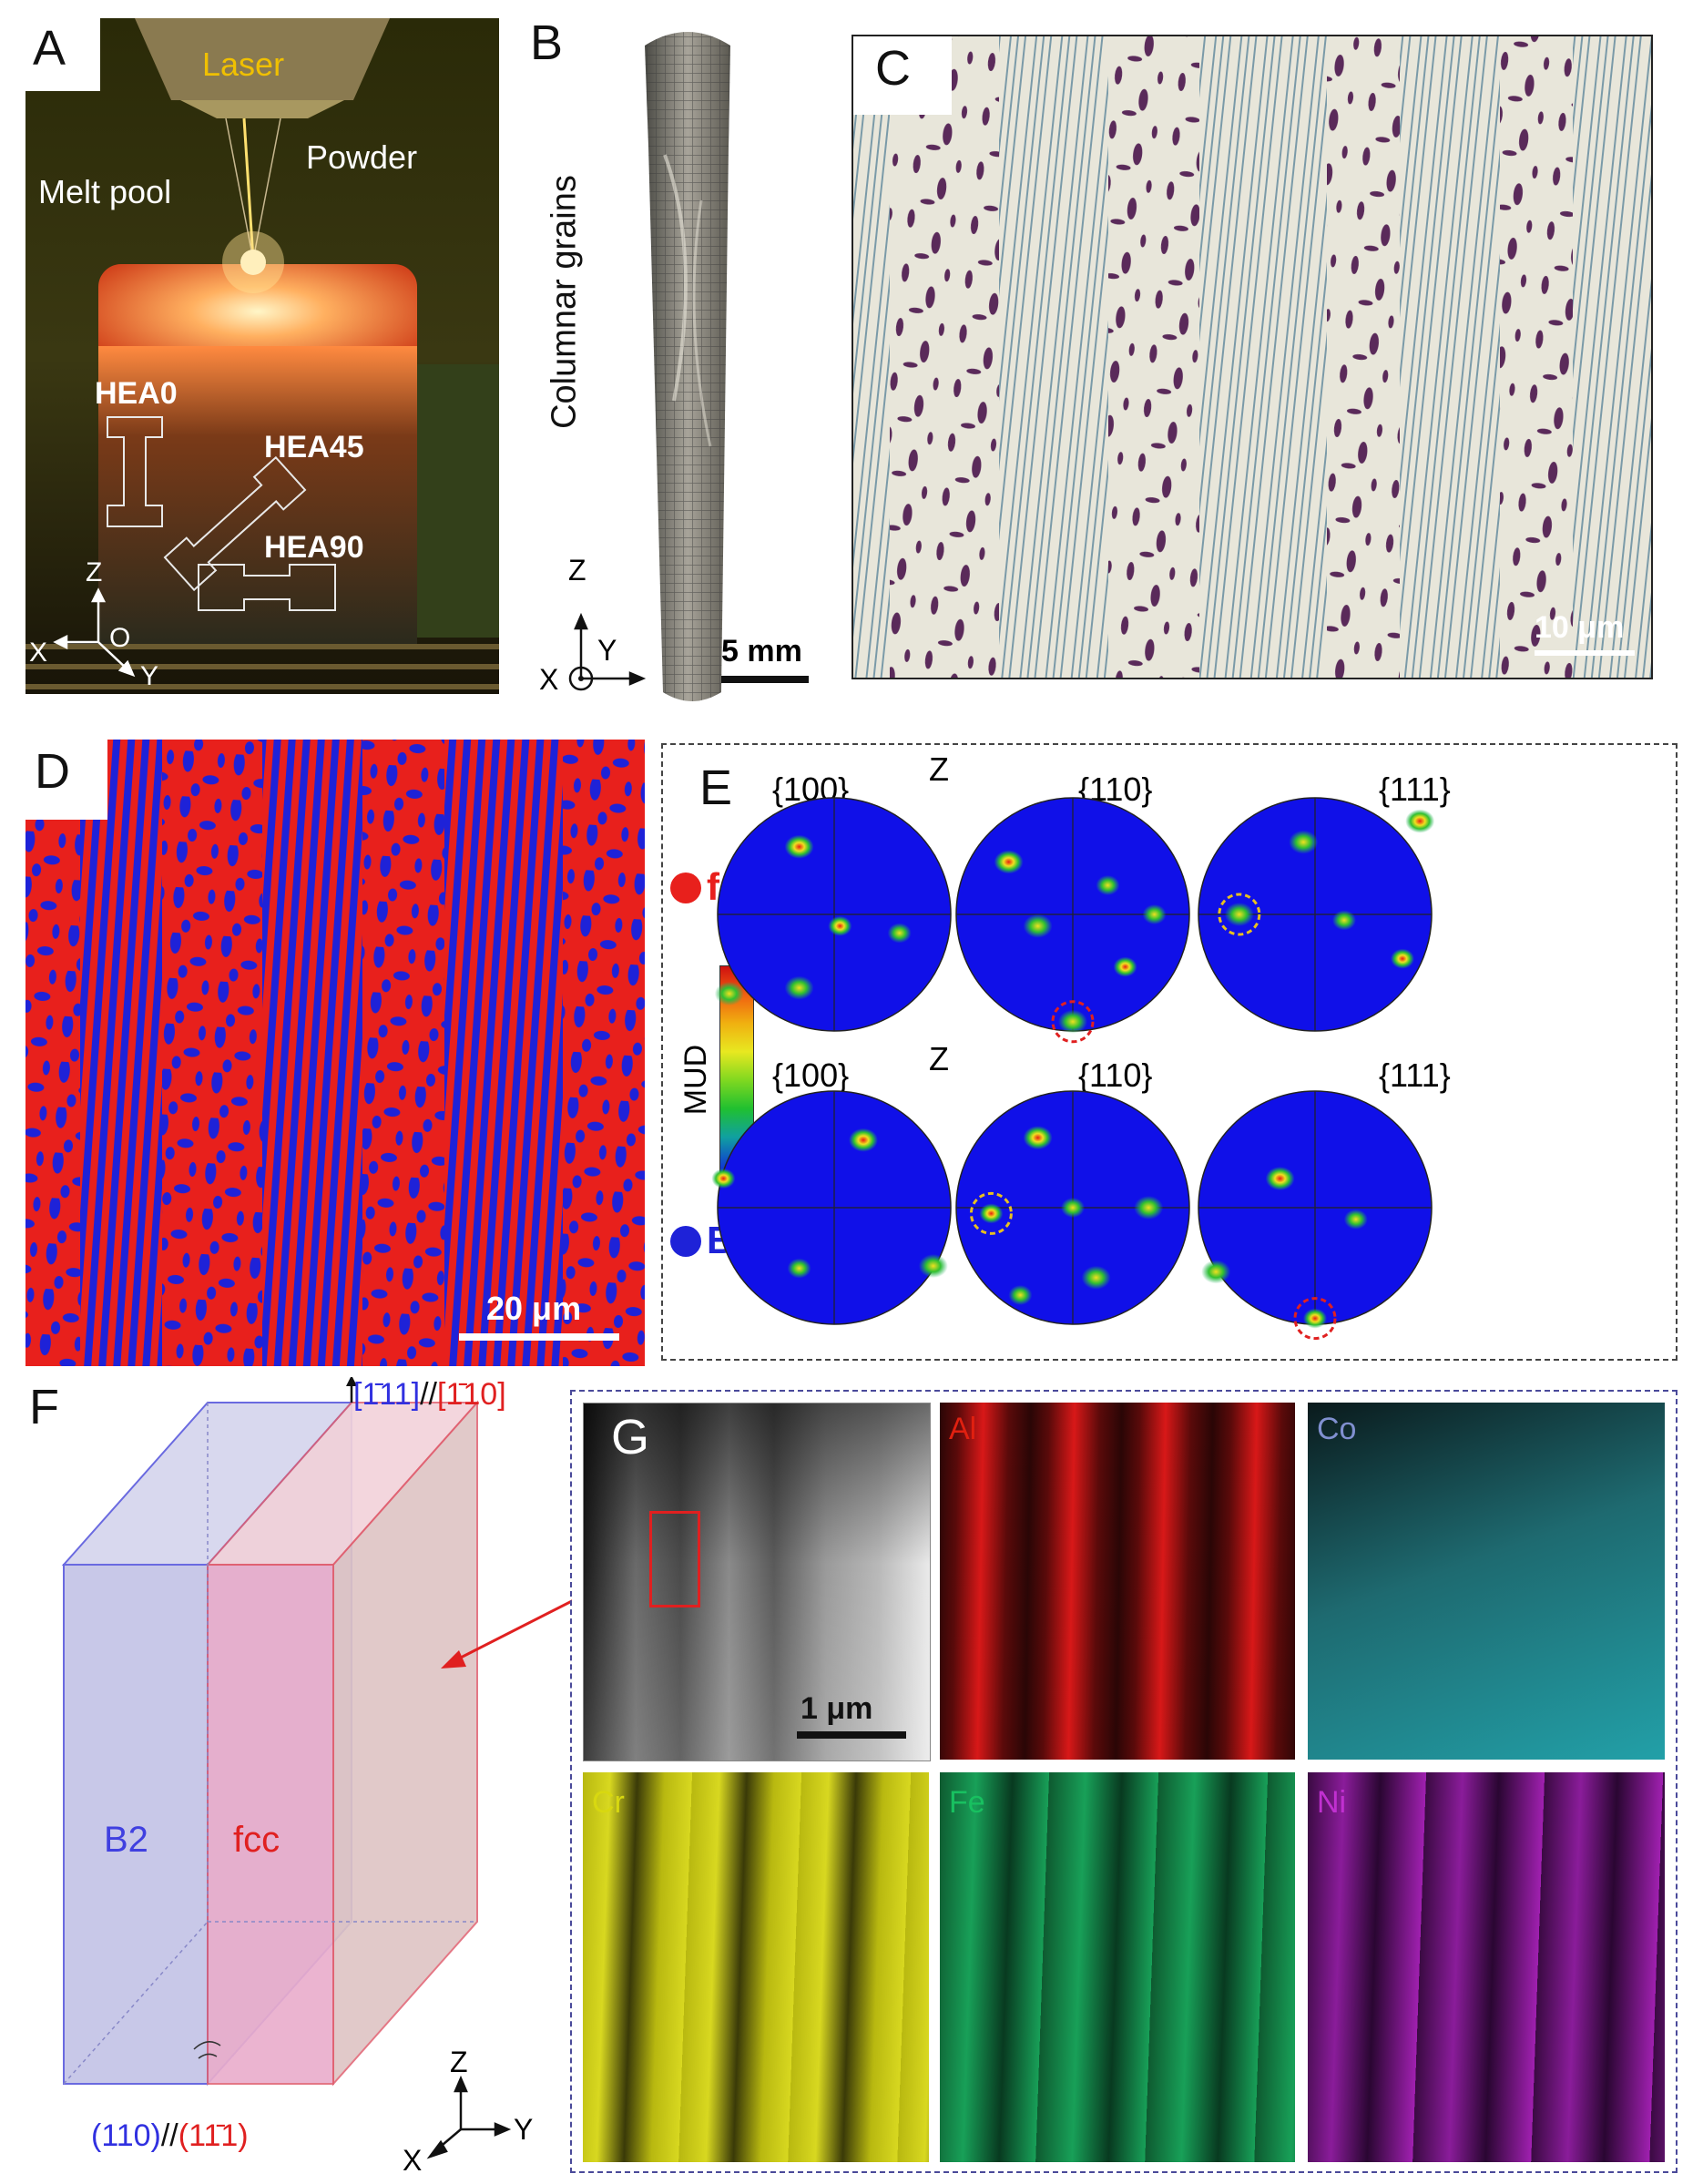  What do you see at coordinates (939, 1058) in the screenshot?
I see `z-label-bottom: Z` at bounding box center [939, 1058].